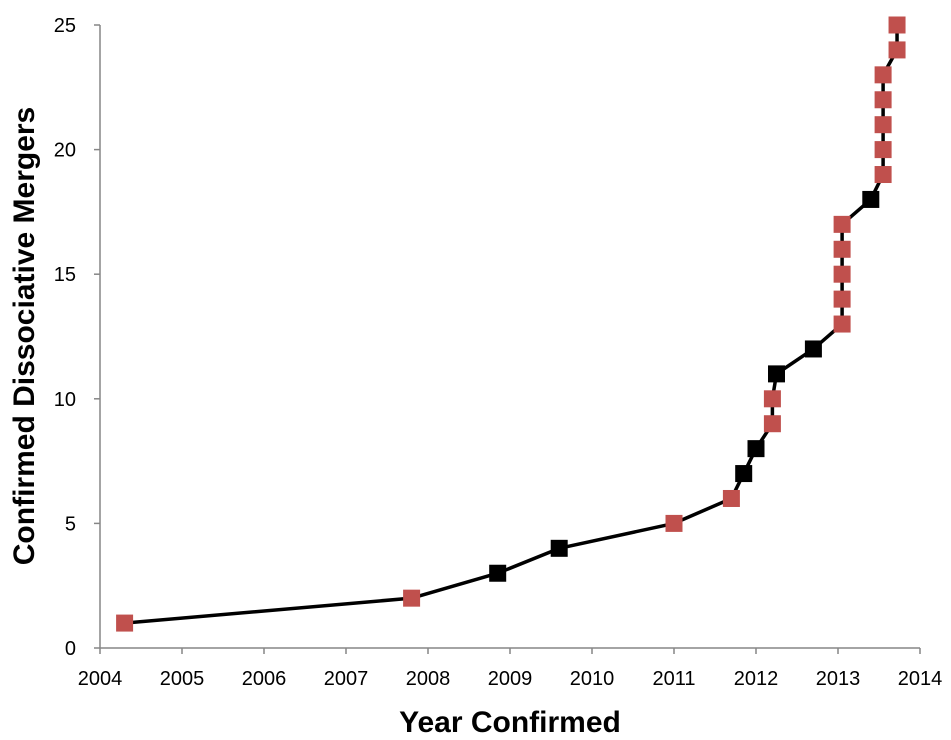 The width and height of the screenshot is (951, 740). What do you see at coordinates (756, 679) in the screenshot?
I see `x-tick-label: 2012` at bounding box center [756, 679].